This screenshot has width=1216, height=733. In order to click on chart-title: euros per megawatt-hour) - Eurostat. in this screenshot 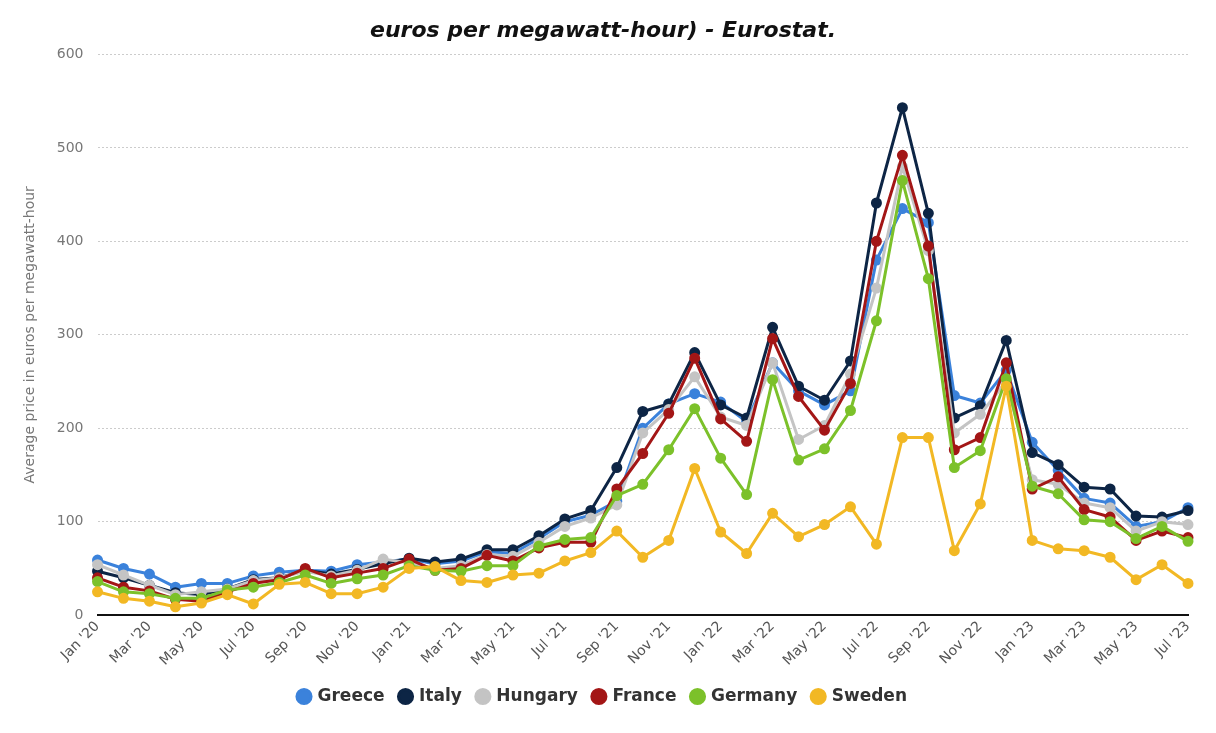, I will do `click(603, 29)`.